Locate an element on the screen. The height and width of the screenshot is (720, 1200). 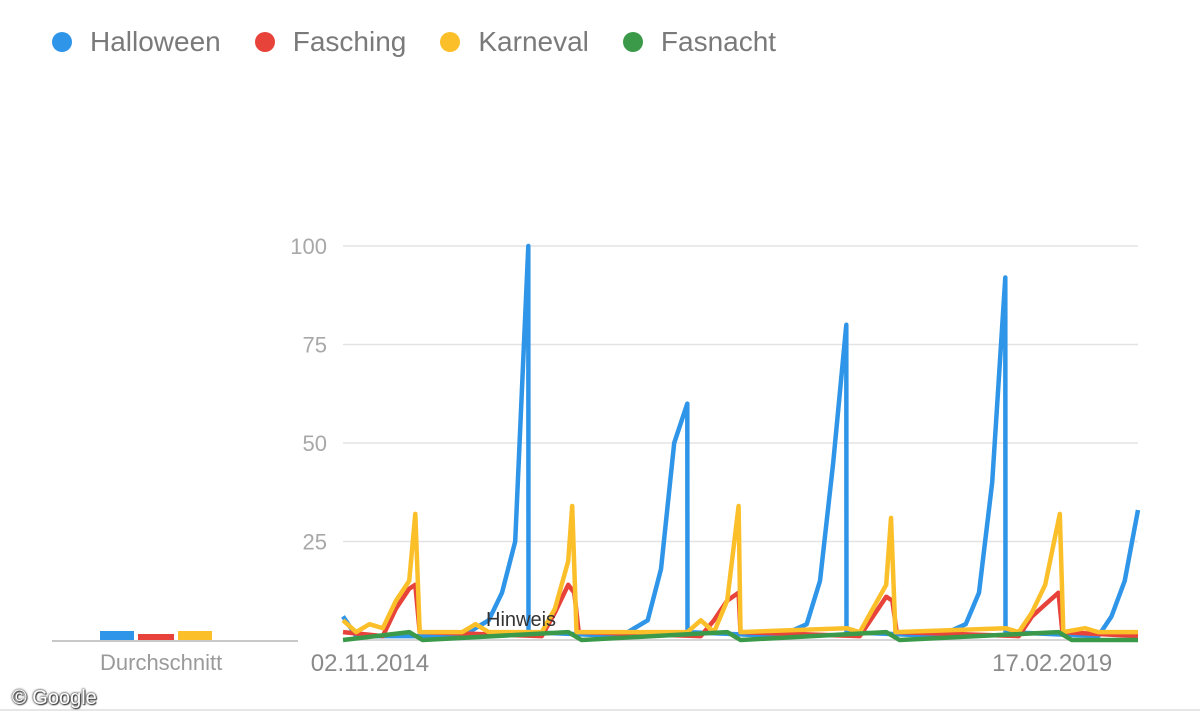
legend-item-halloween: Halloween is located at coordinates (136, 42).